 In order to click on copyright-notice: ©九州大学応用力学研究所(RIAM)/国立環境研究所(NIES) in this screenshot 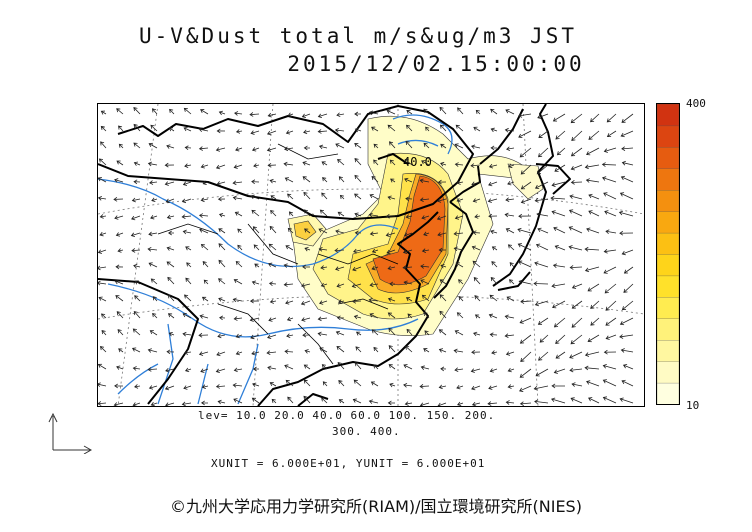, I will do `click(376, 506)`.